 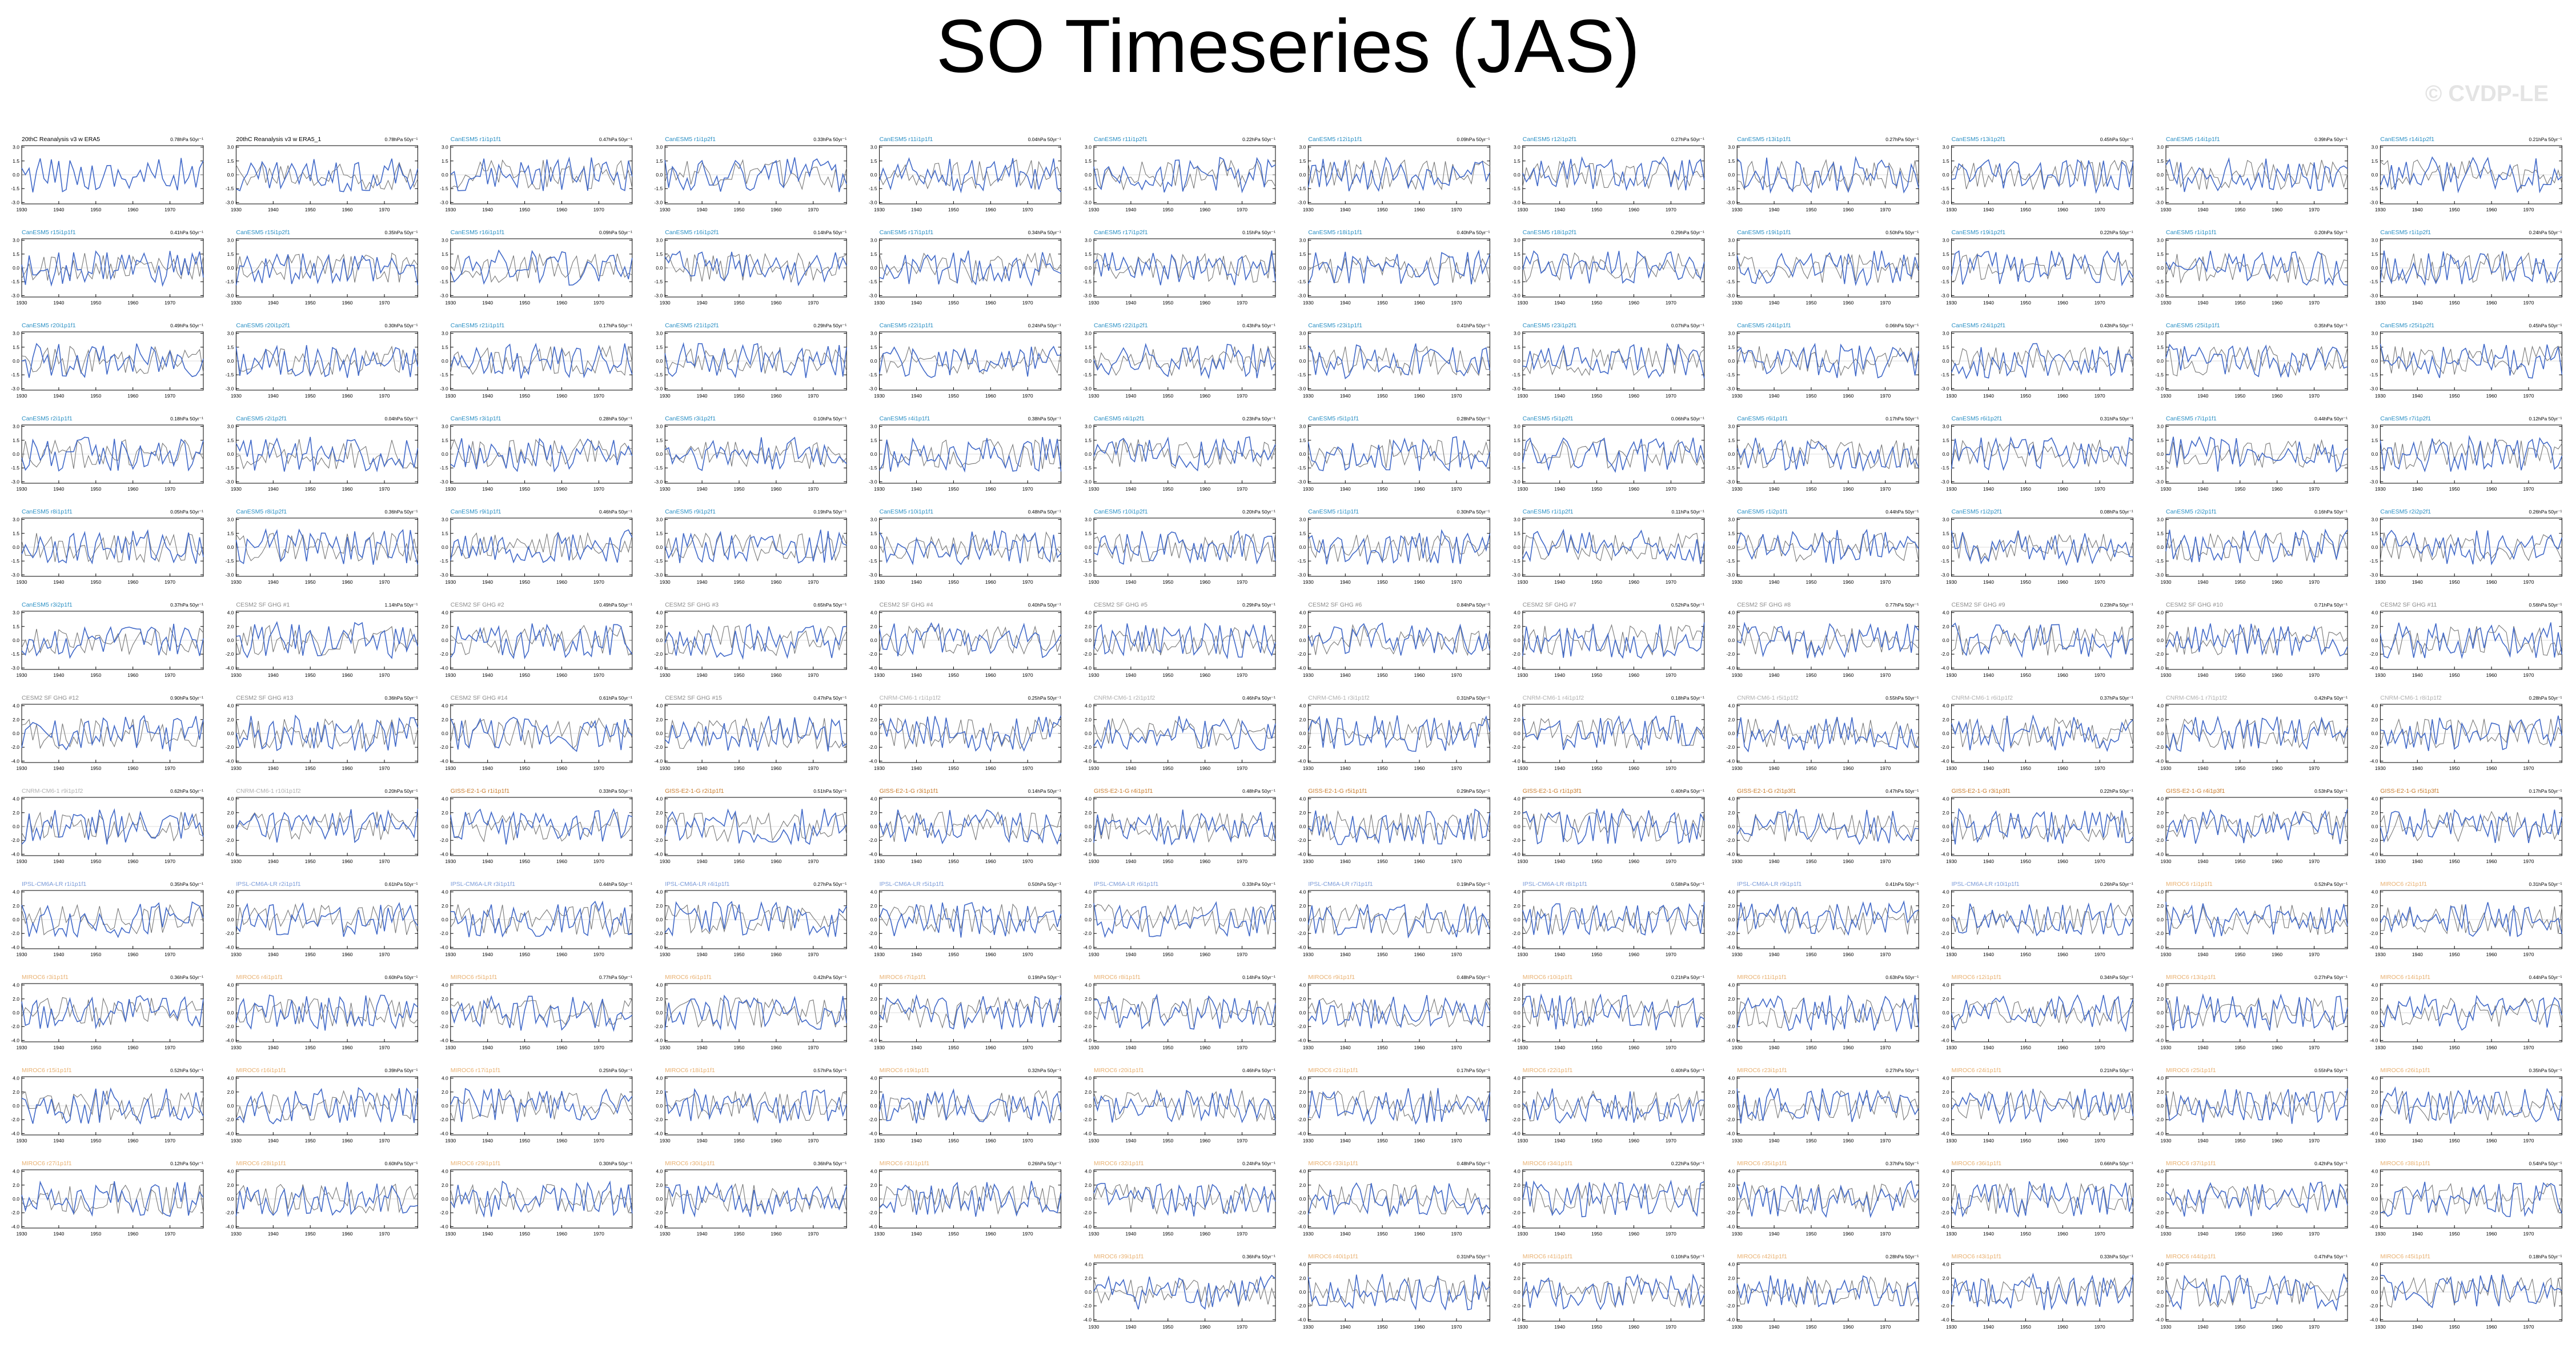 I want to click on panel-trend-label: 0.35hPa 50yr⁻¹, so click(x=2331, y=325).